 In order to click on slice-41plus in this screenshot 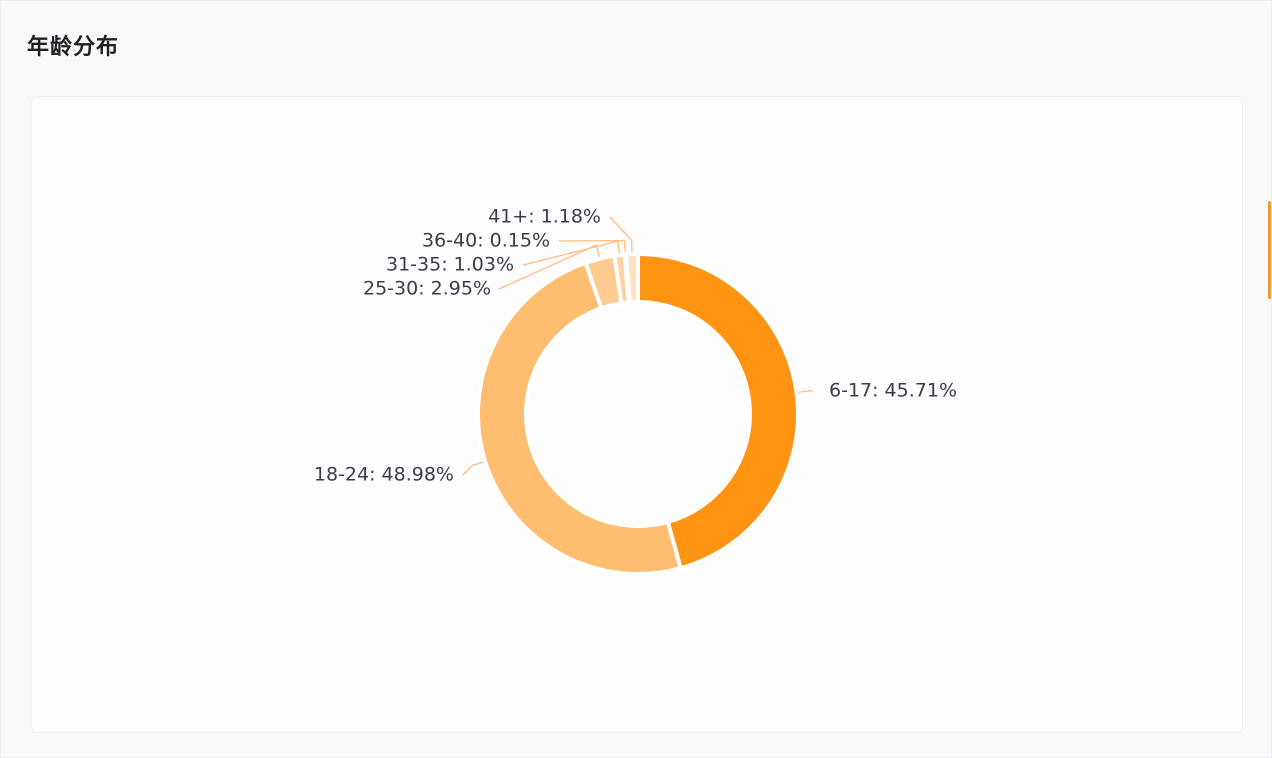, I will do `click(632, 278)`.